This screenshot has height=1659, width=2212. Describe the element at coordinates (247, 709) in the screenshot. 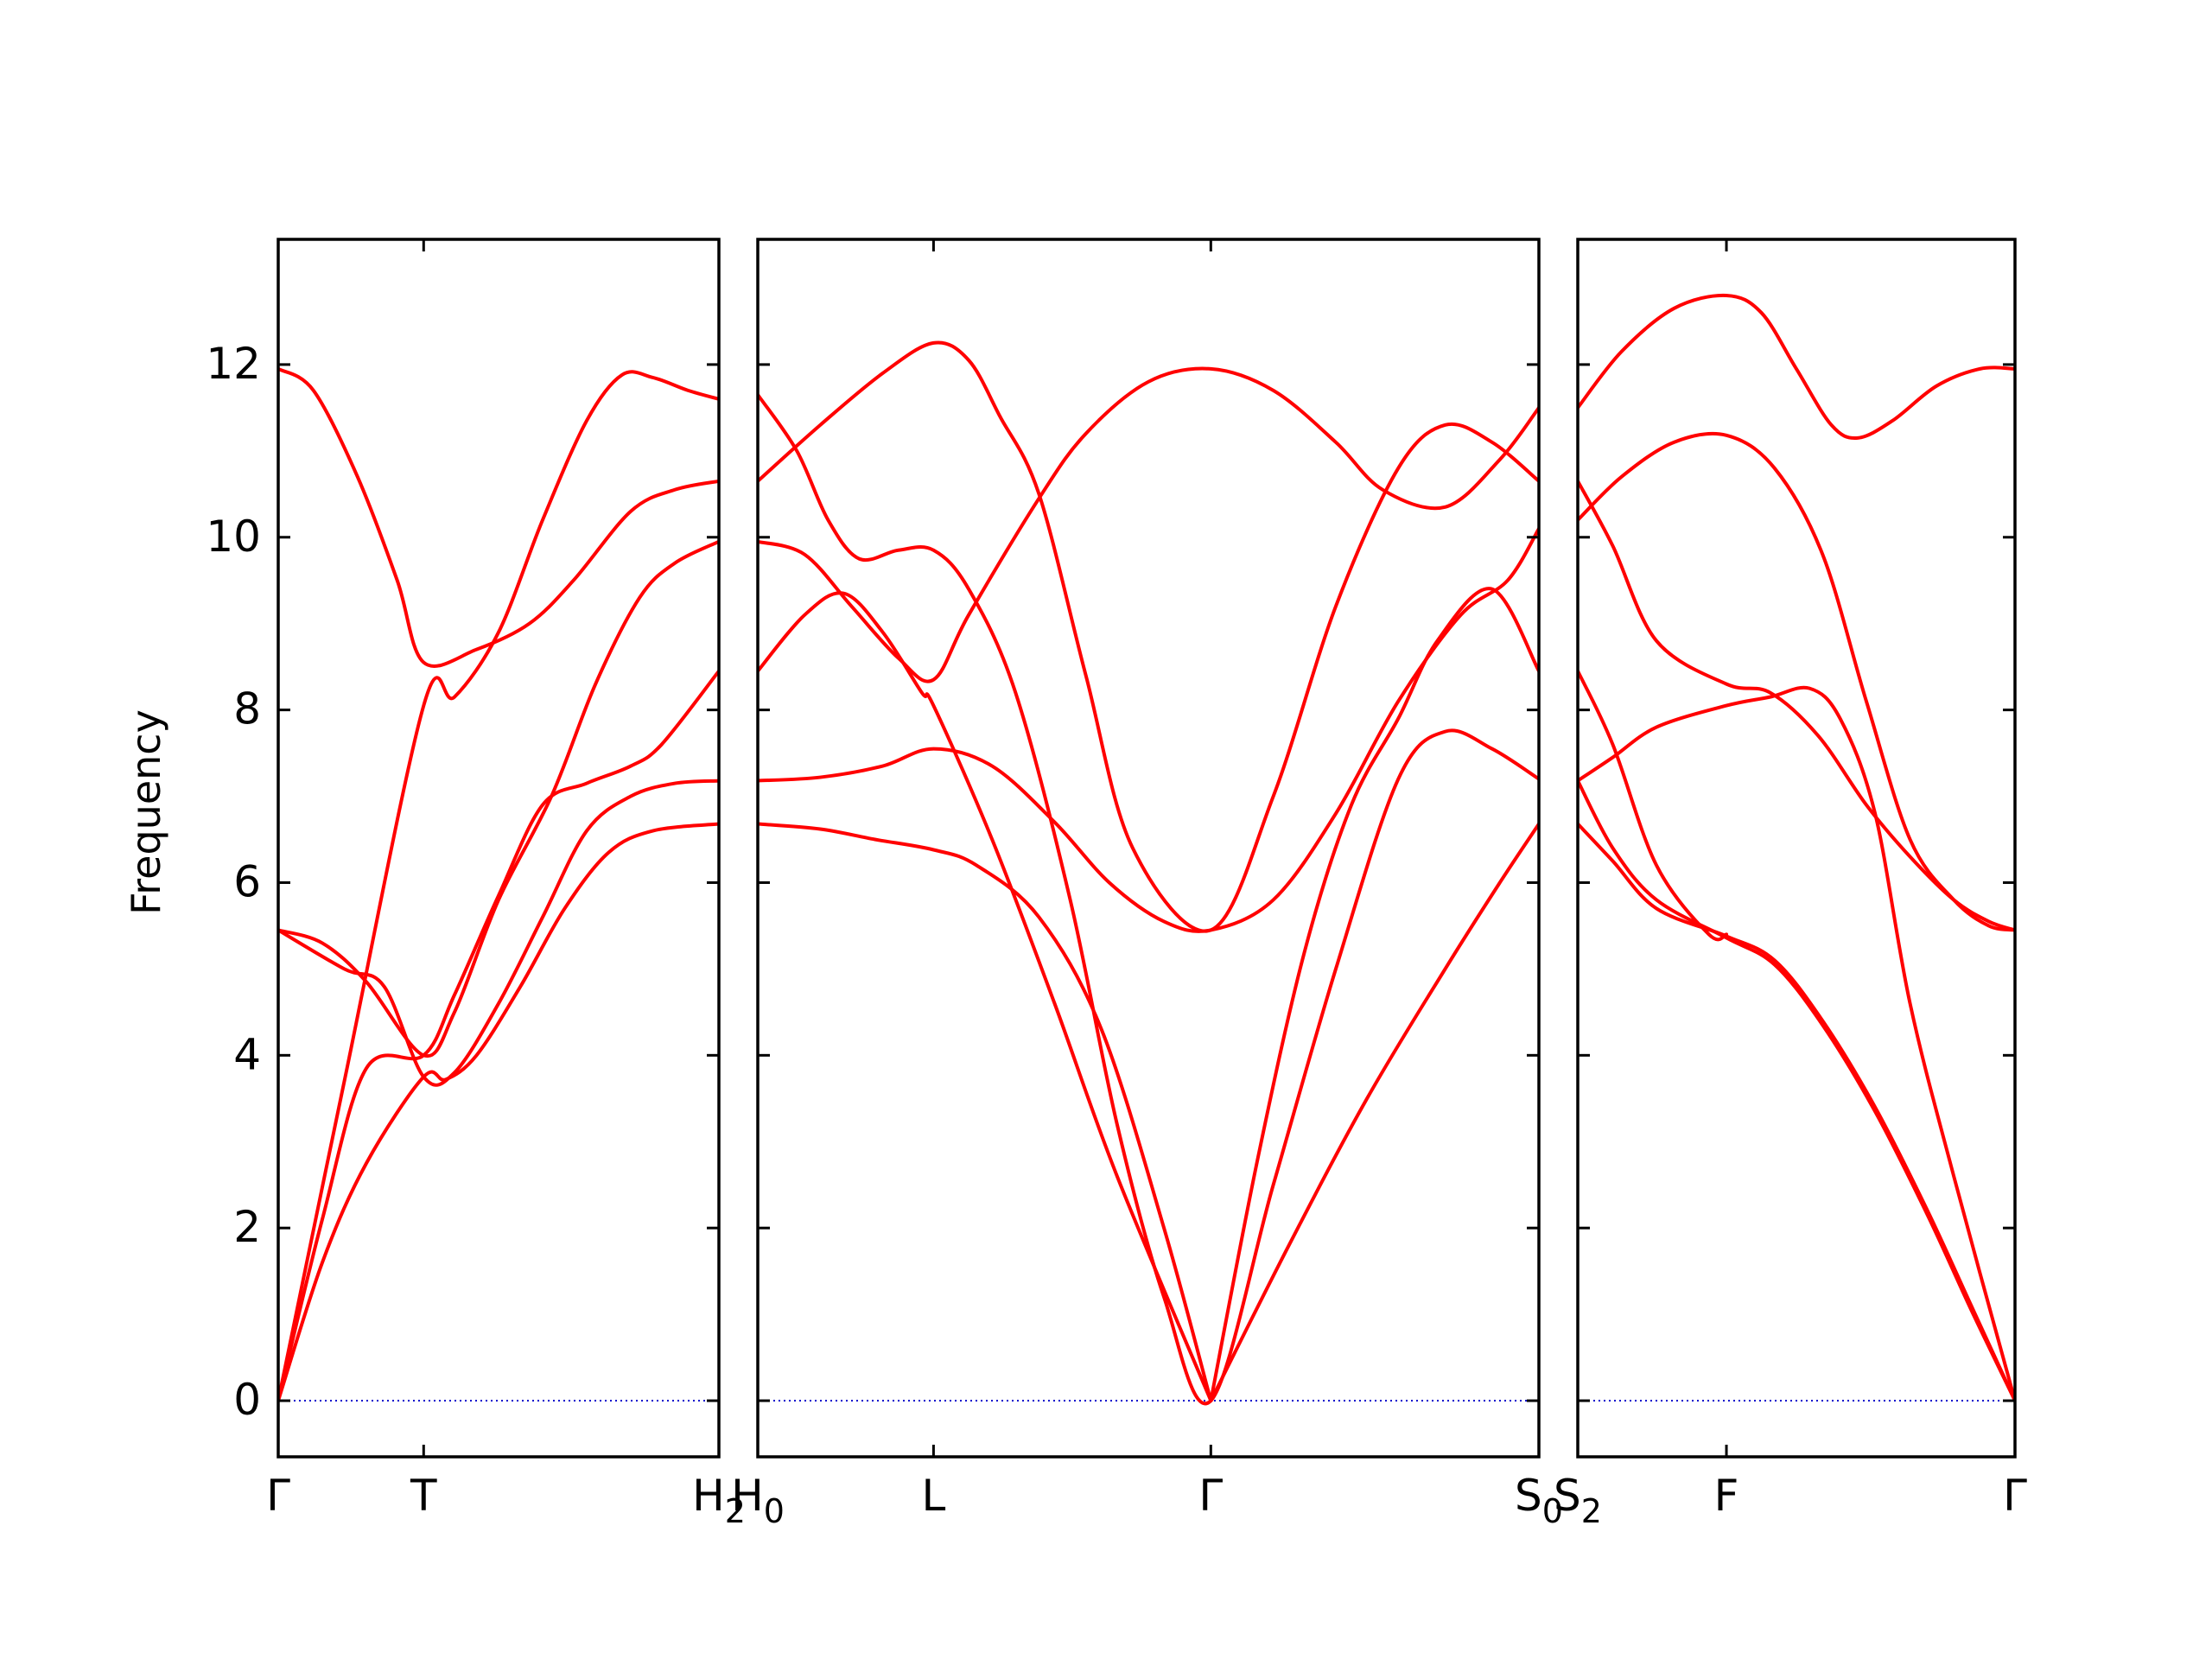

I see `y-tick-label: 8` at that location.